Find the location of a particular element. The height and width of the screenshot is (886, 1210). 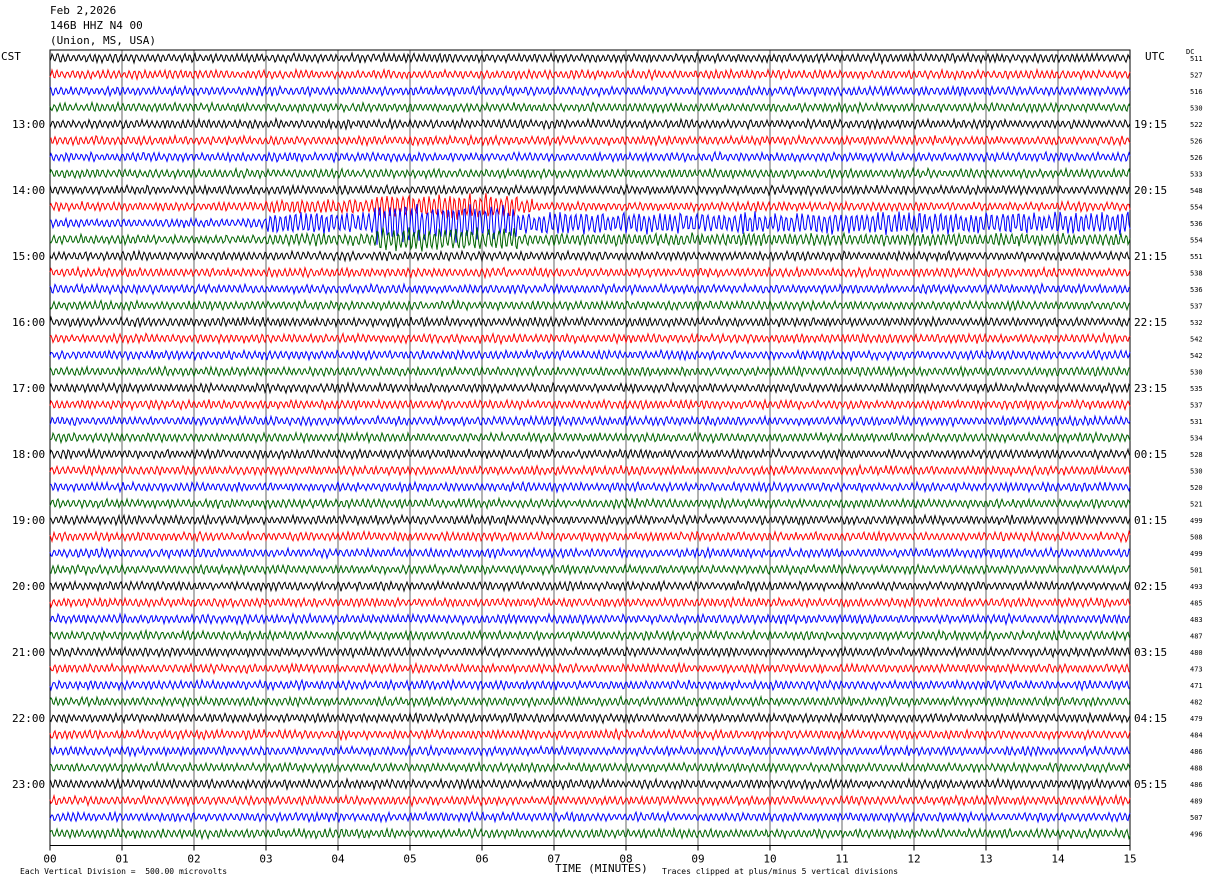

x-tick-label: 15 is located at coordinates (1129, 859).